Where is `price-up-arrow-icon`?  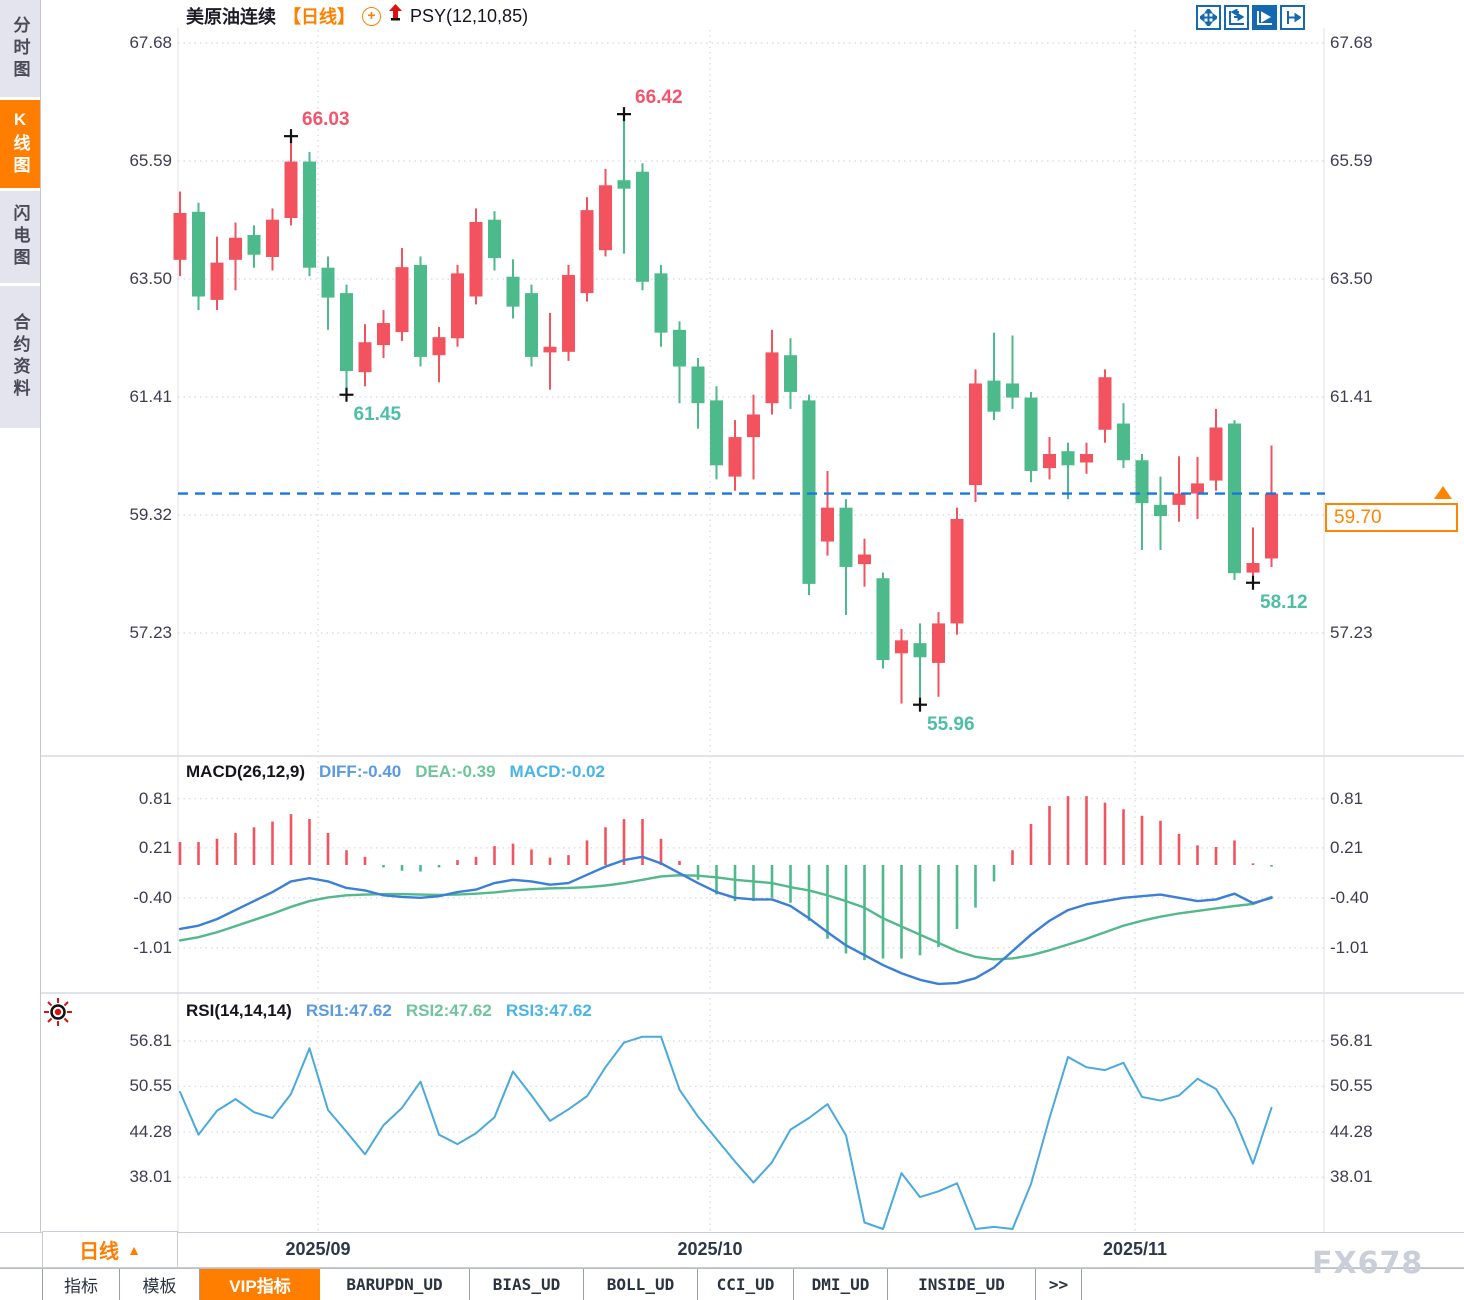 price-up-arrow-icon is located at coordinates (1443, 492).